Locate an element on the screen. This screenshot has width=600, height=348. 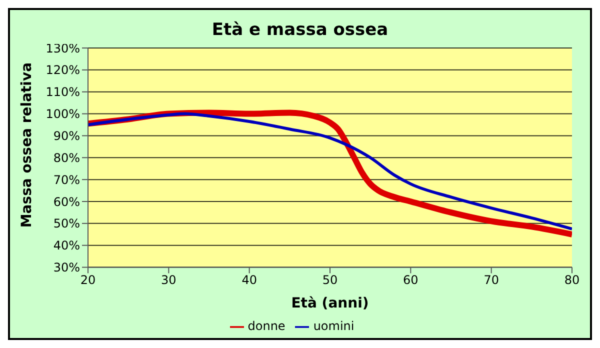
x-tick-label: 80 is located at coordinates (572, 279).